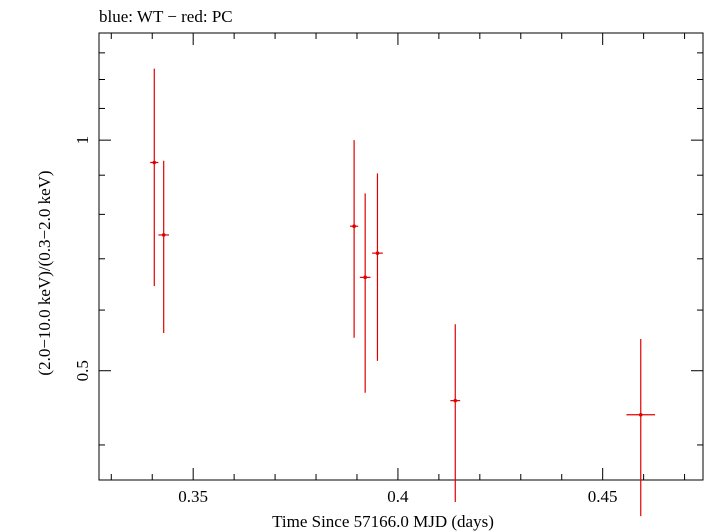 The height and width of the screenshot is (532, 705). What do you see at coordinates (383, 521) in the screenshot?
I see `x-axis-label: Time Since 57166.0 MJD (days)` at bounding box center [383, 521].